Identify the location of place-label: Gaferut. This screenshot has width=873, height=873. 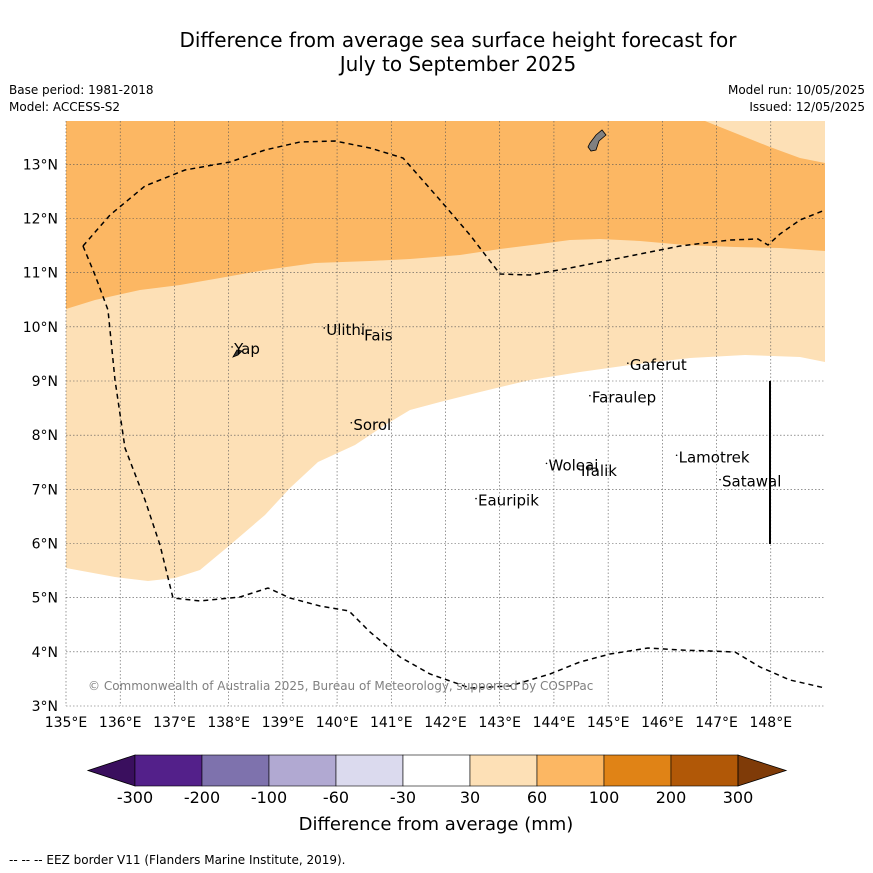
(658, 365).